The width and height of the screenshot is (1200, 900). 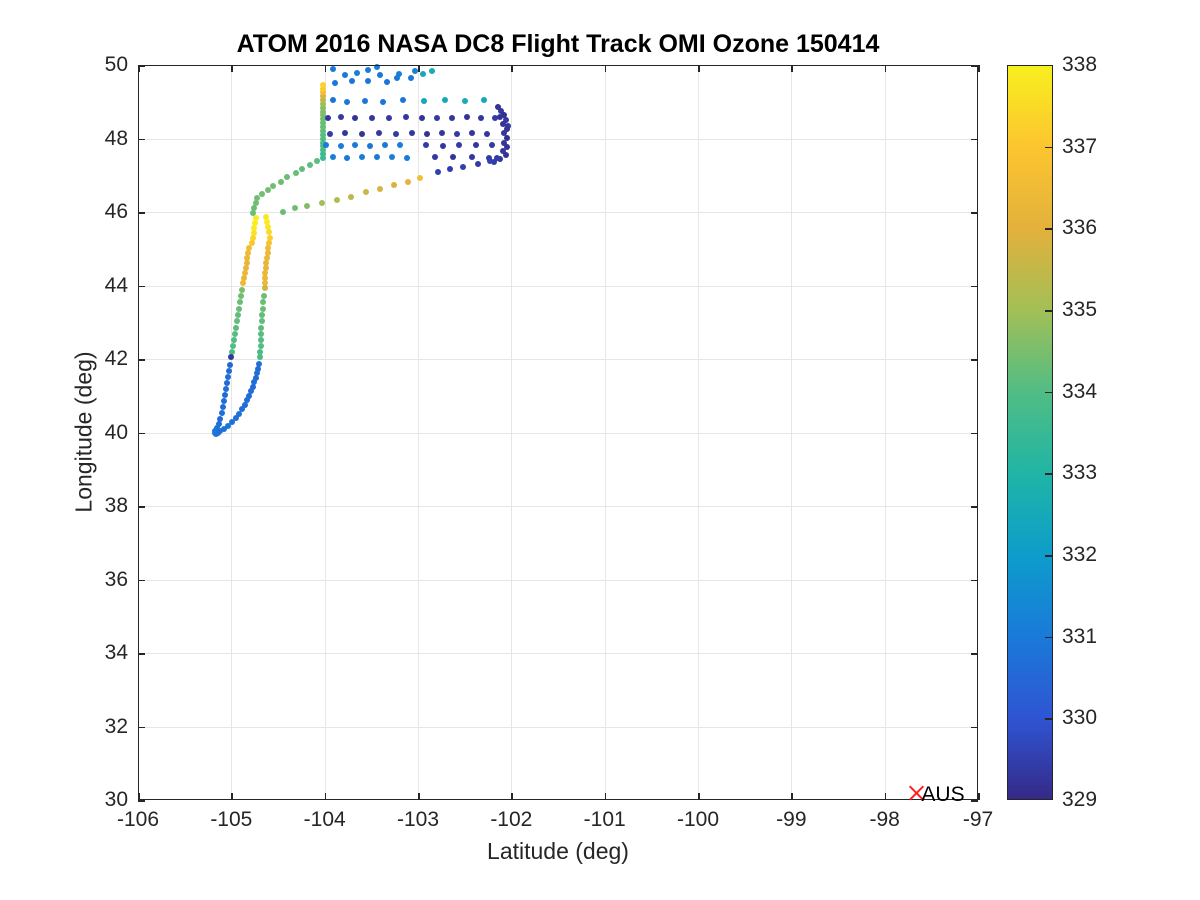 I want to click on y-tick-label: 42, so click(x=116, y=358).